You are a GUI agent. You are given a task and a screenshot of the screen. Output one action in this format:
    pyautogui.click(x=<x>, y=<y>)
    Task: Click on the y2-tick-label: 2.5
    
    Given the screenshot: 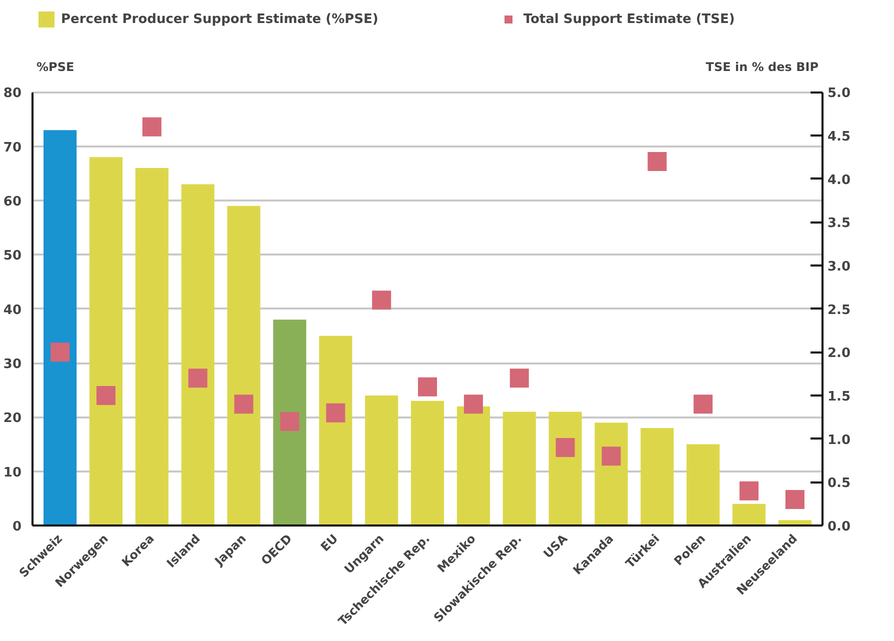 What is the action you would take?
    pyautogui.click(x=839, y=310)
    